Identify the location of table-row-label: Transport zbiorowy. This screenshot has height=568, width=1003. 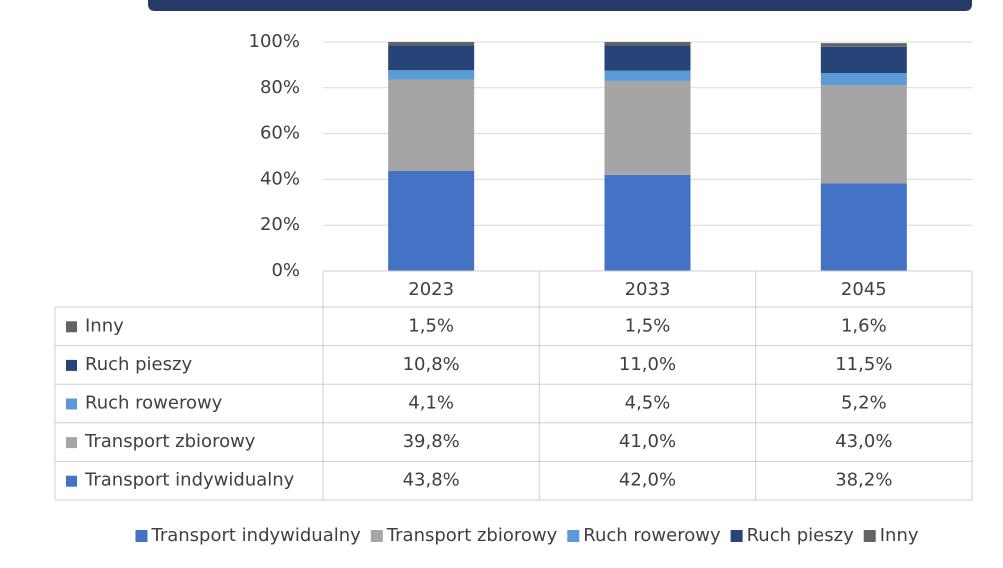
(170, 441).